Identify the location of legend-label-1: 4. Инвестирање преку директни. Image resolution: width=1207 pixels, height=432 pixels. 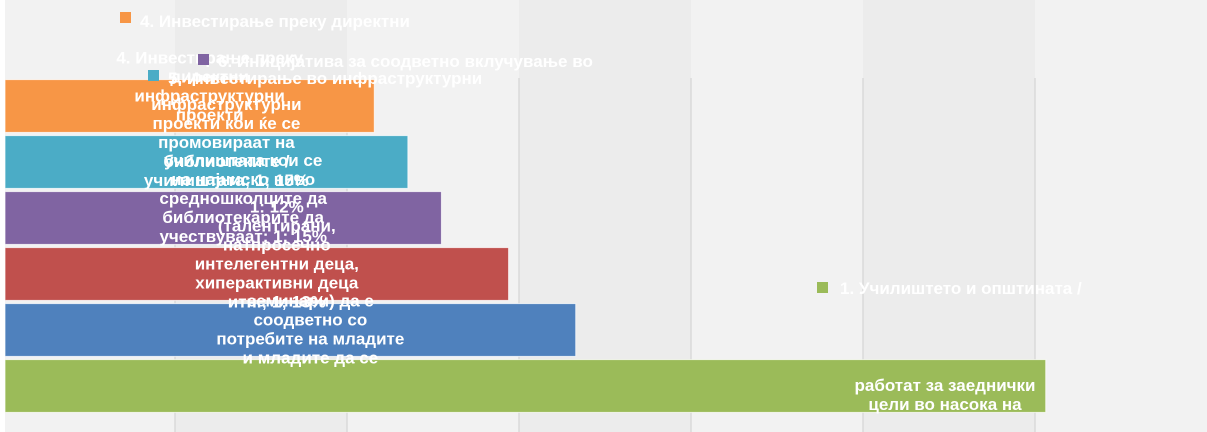
(275, 21).